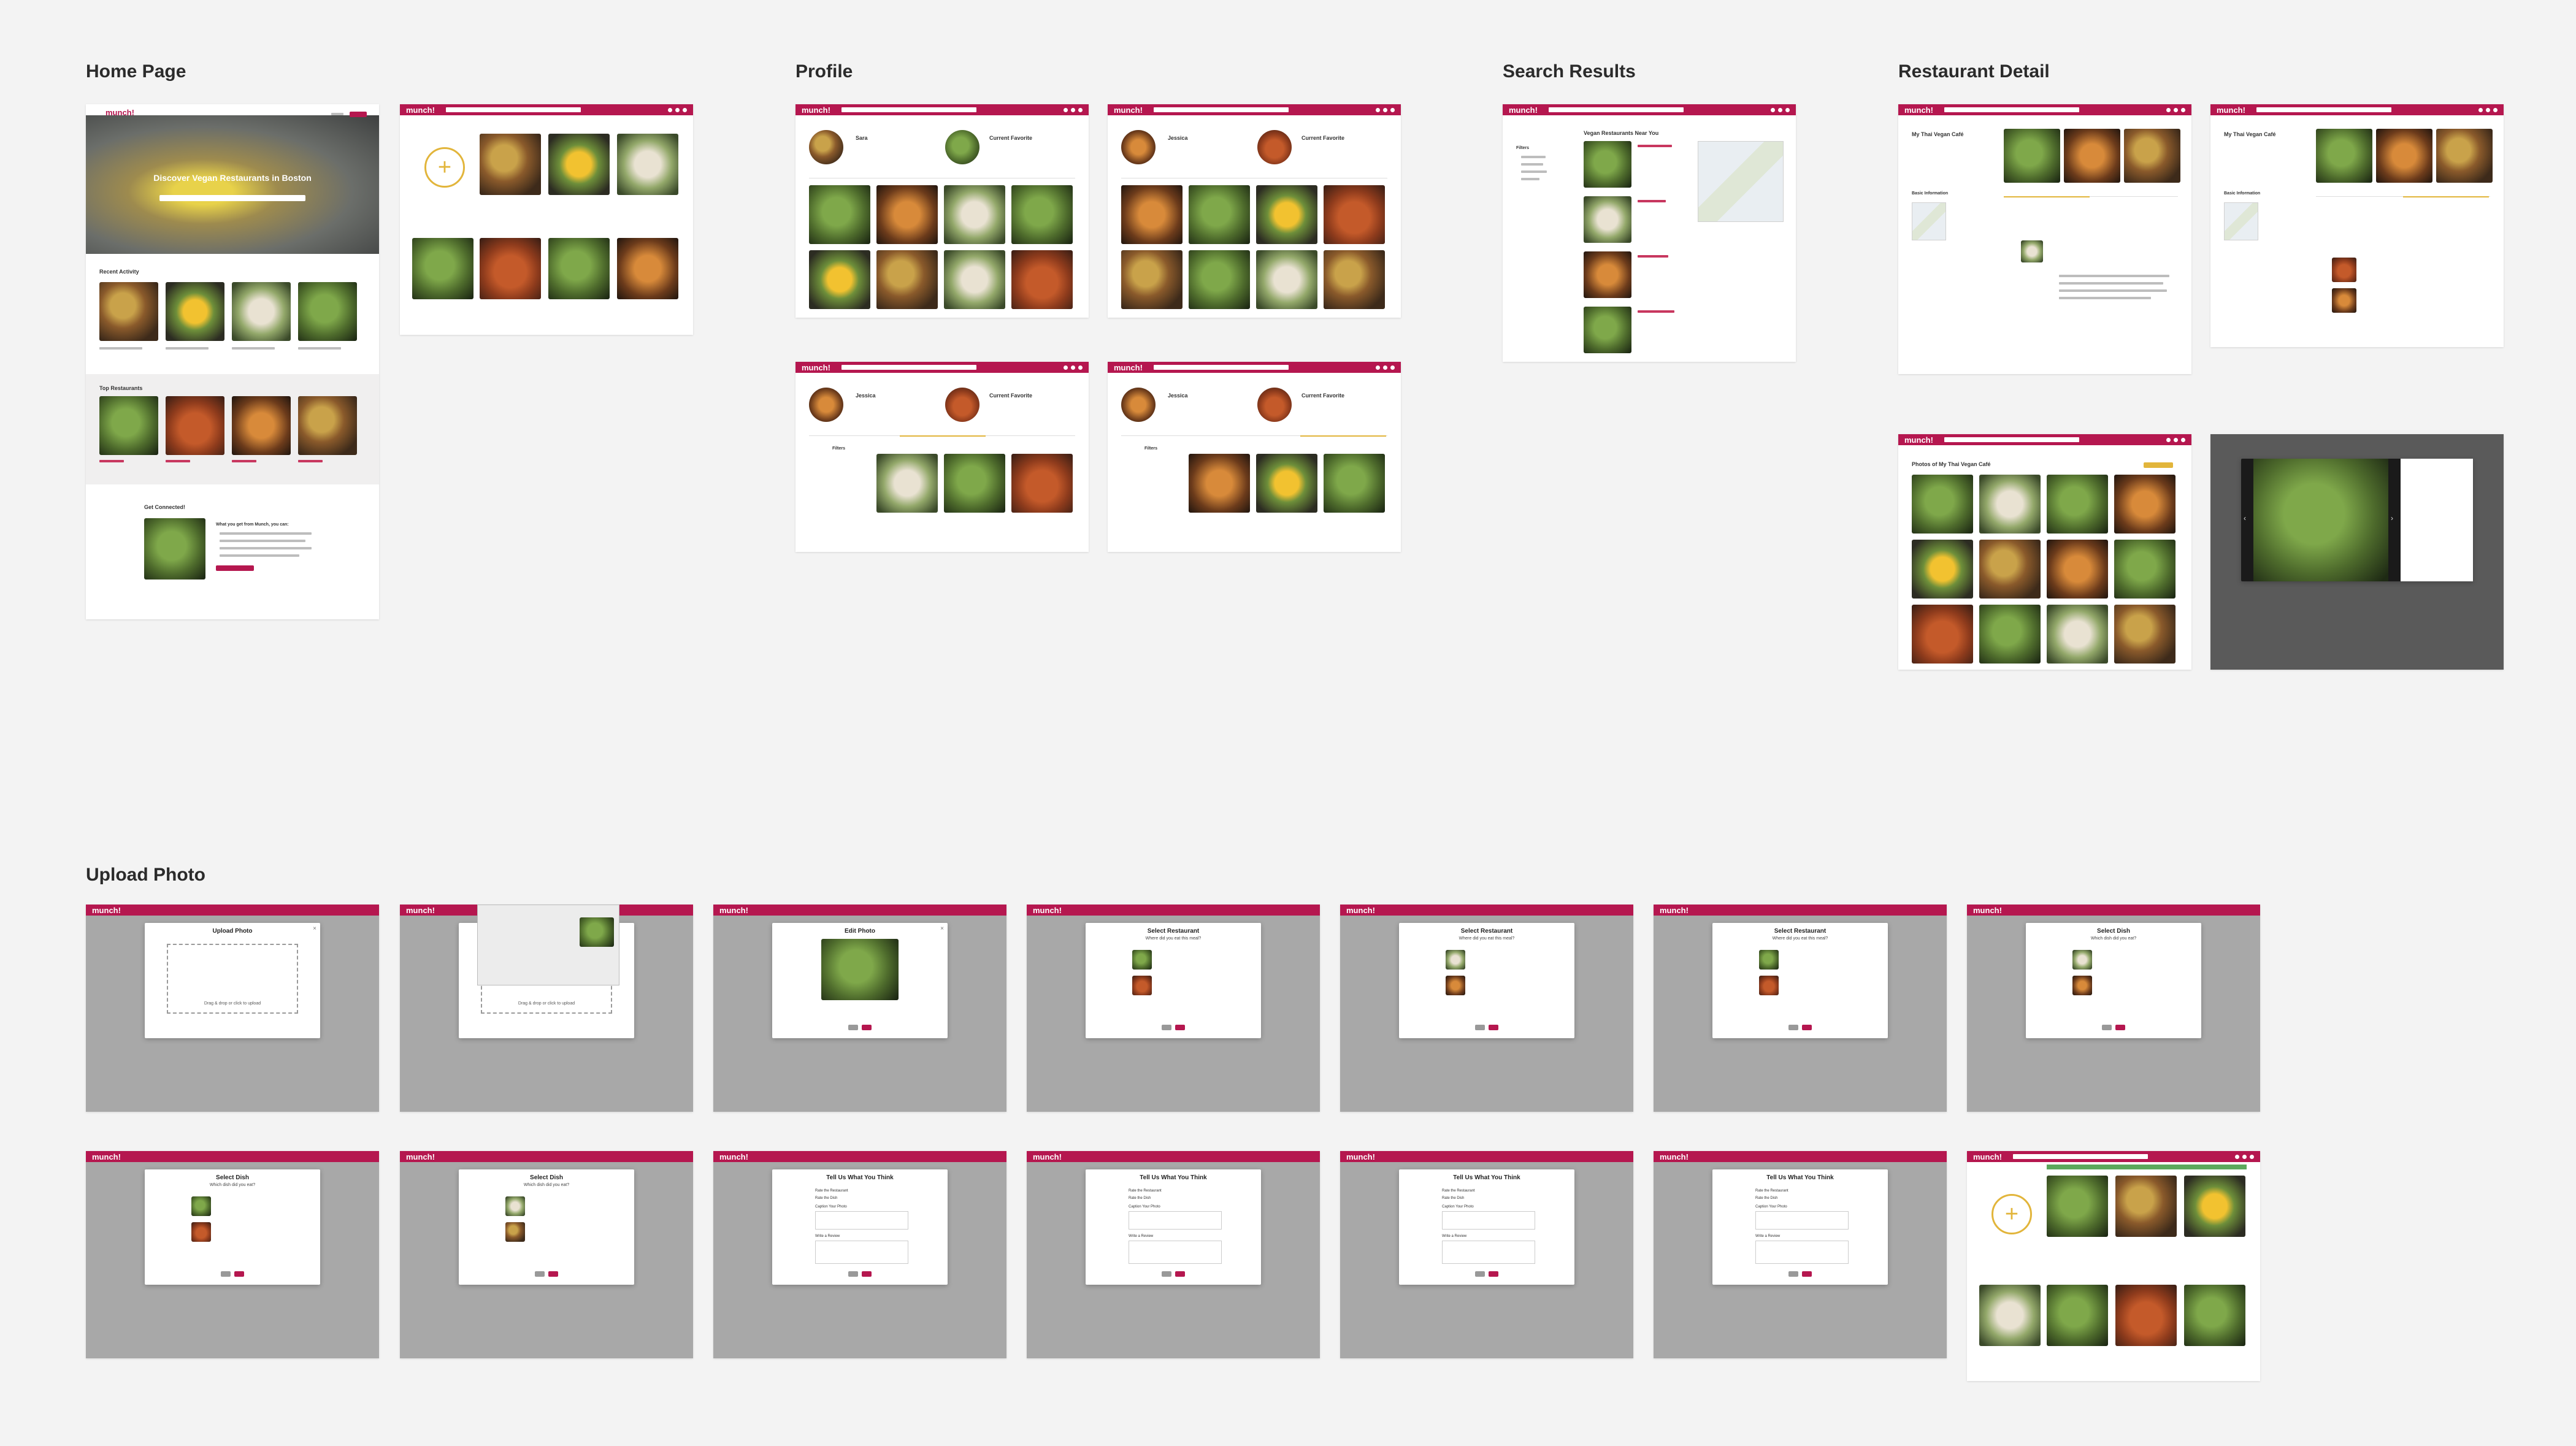 The height and width of the screenshot is (1446, 2576). What do you see at coordinates (232, 979) in the screenshot?
I see `drop-zone` at bounding box center [232, 979].